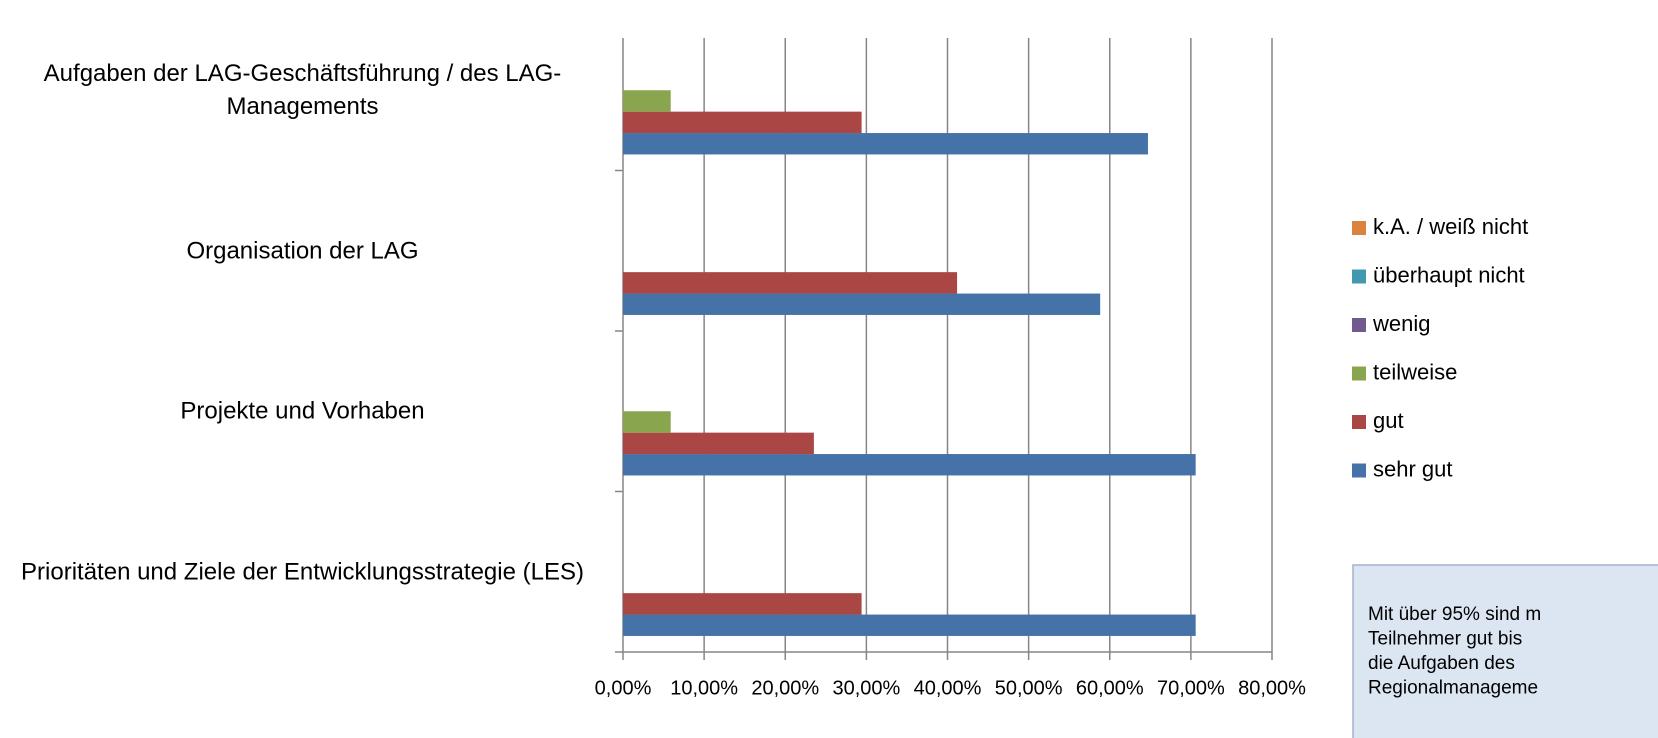 The height and width of the screenshot is (738, 1658). Describe the element at coordinates (704, 688) in the screenshot. I see `x-tick-label: 10,00%` at that location.